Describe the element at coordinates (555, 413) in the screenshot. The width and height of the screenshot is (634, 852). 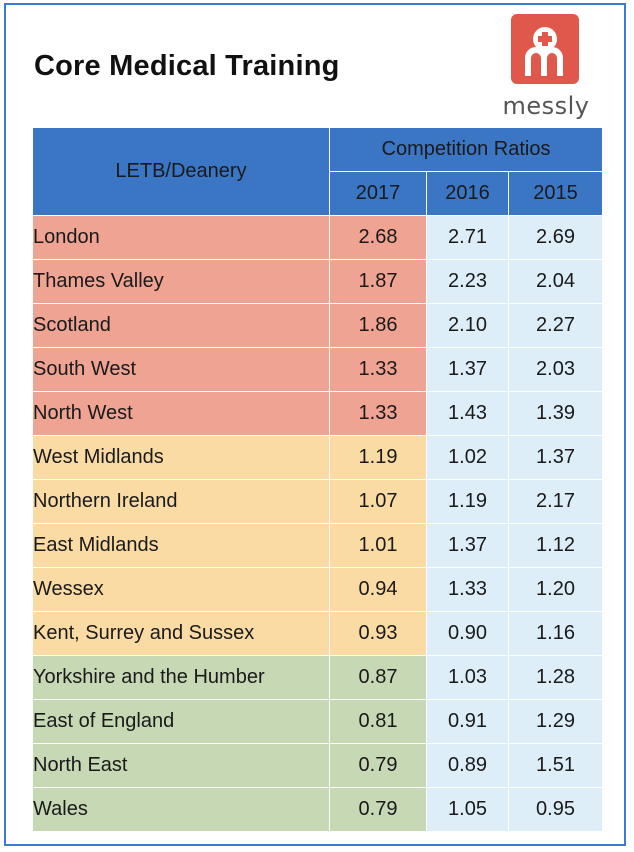
I see `ratio-cell-2015: 1.39` at that location.